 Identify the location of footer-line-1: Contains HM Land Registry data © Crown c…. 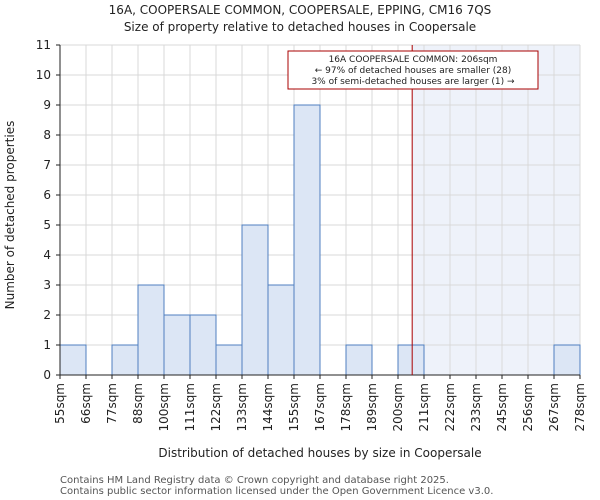
(254, 480).